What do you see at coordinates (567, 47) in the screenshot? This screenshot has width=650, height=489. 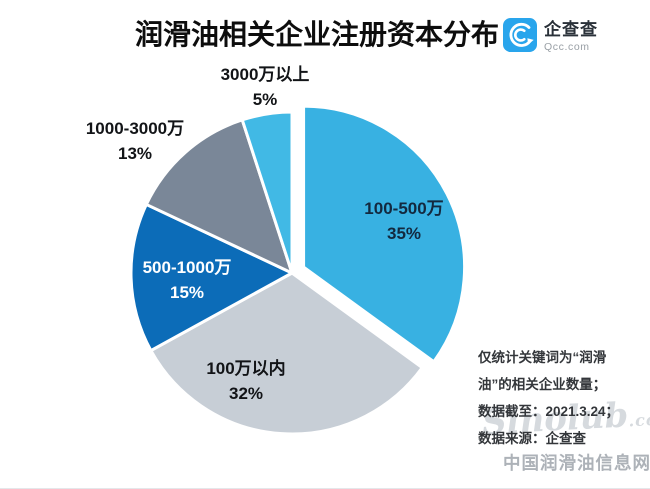 I see `qcc-domain: Qcc.com` at bounding box center [567, 47].